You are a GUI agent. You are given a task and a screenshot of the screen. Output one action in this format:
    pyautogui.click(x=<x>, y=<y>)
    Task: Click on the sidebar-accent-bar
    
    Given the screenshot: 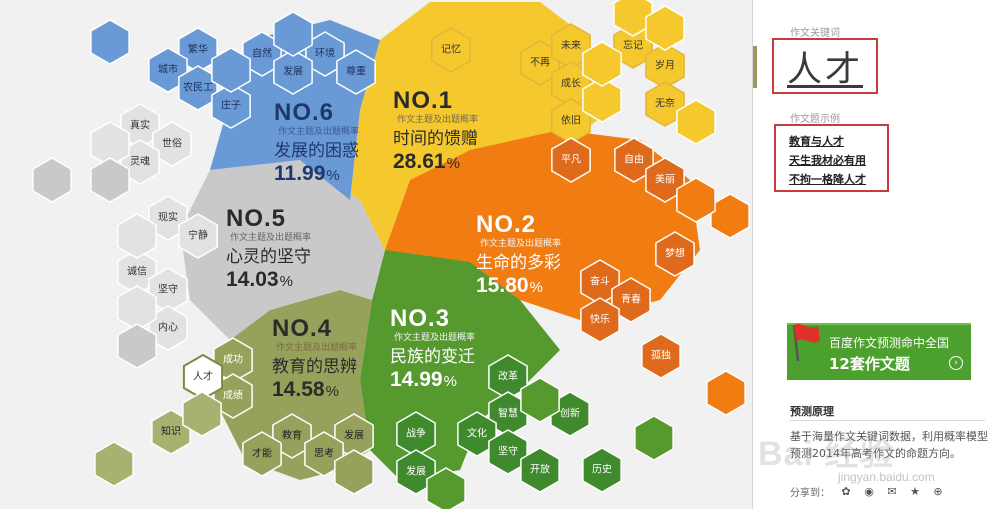 What is the action you would take?
    pyautogui.click(x=755, y=67)
    